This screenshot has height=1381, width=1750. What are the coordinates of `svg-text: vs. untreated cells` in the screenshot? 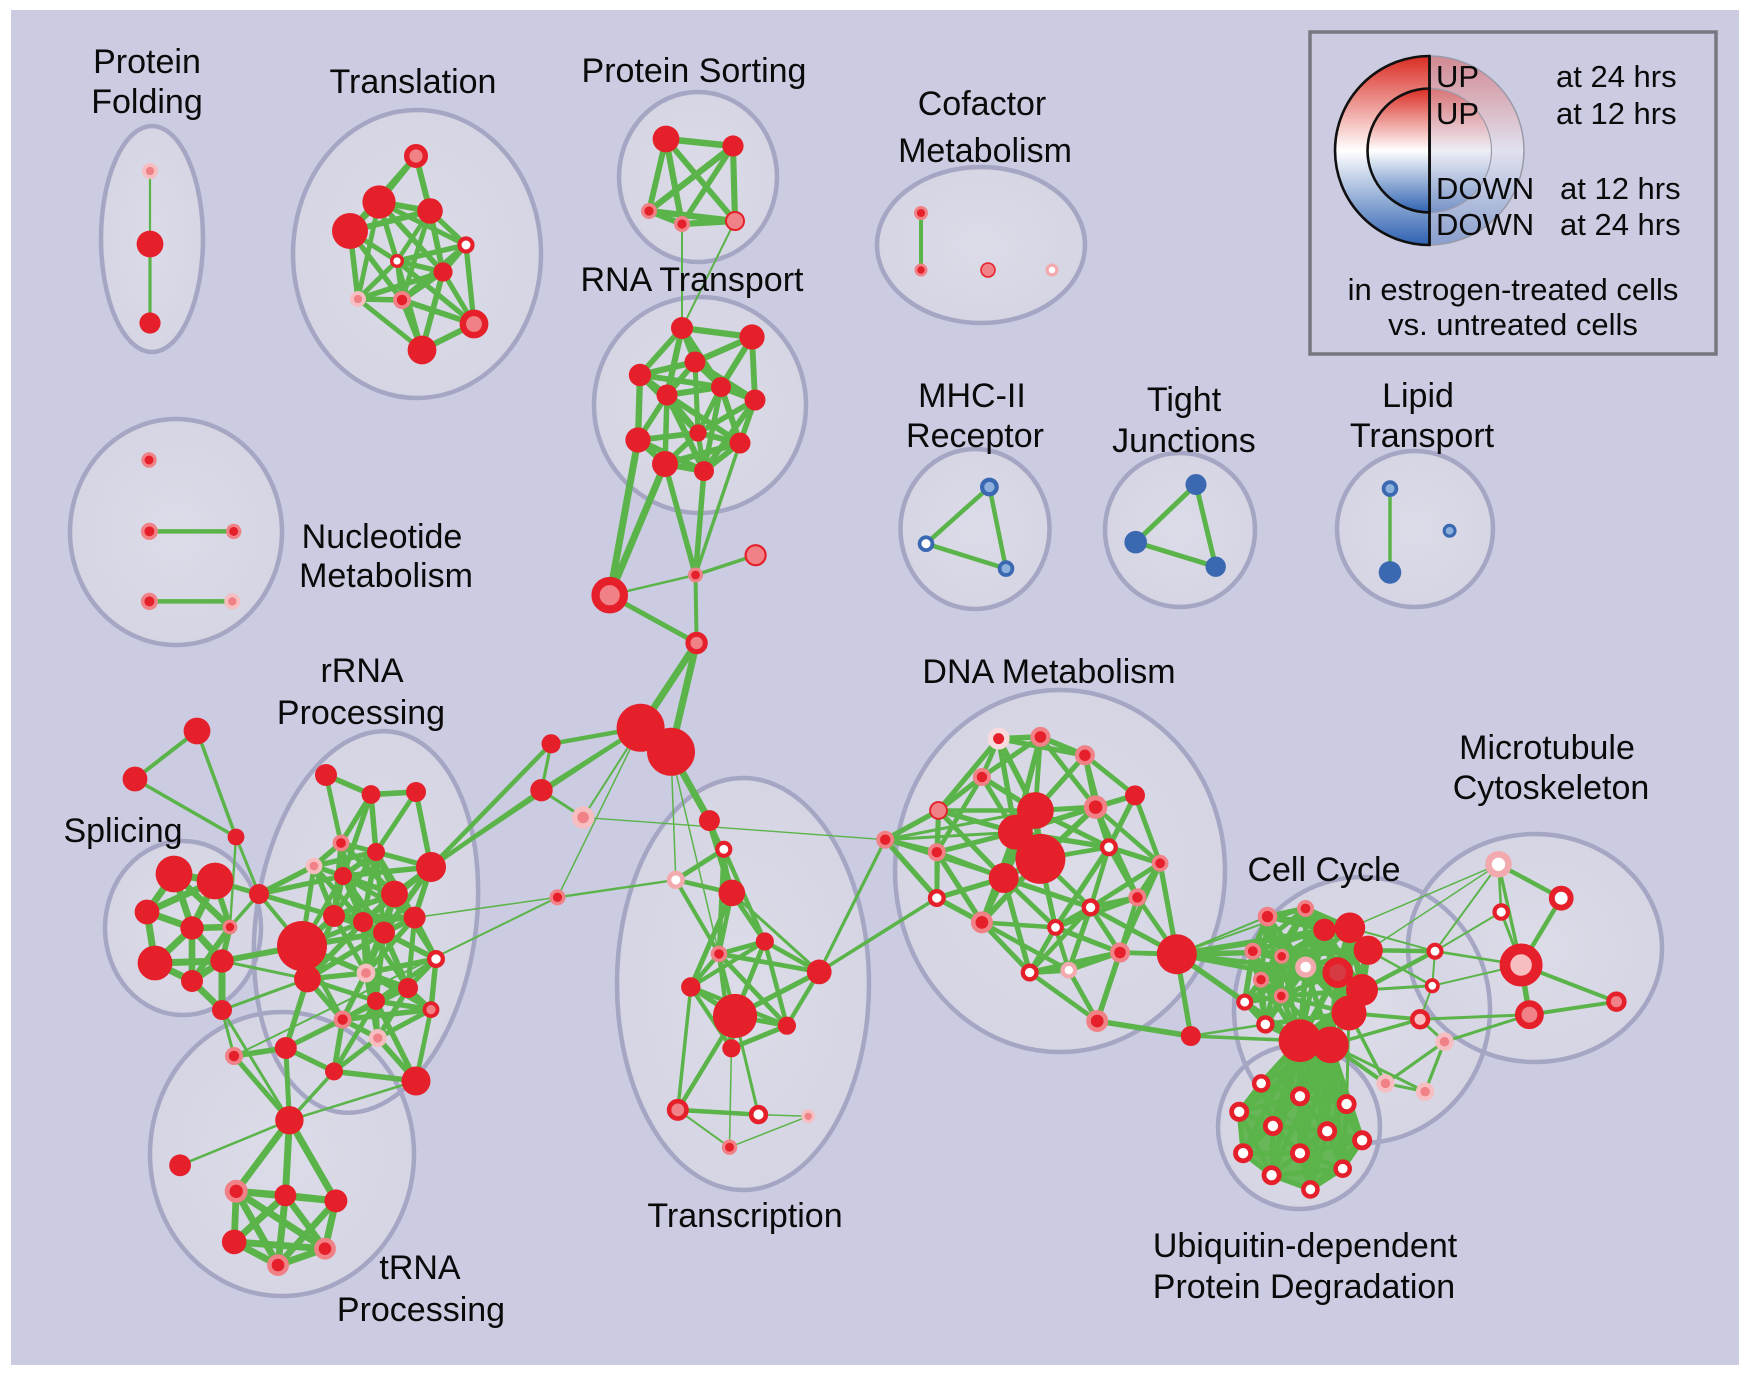 It's located at (1513, 324).